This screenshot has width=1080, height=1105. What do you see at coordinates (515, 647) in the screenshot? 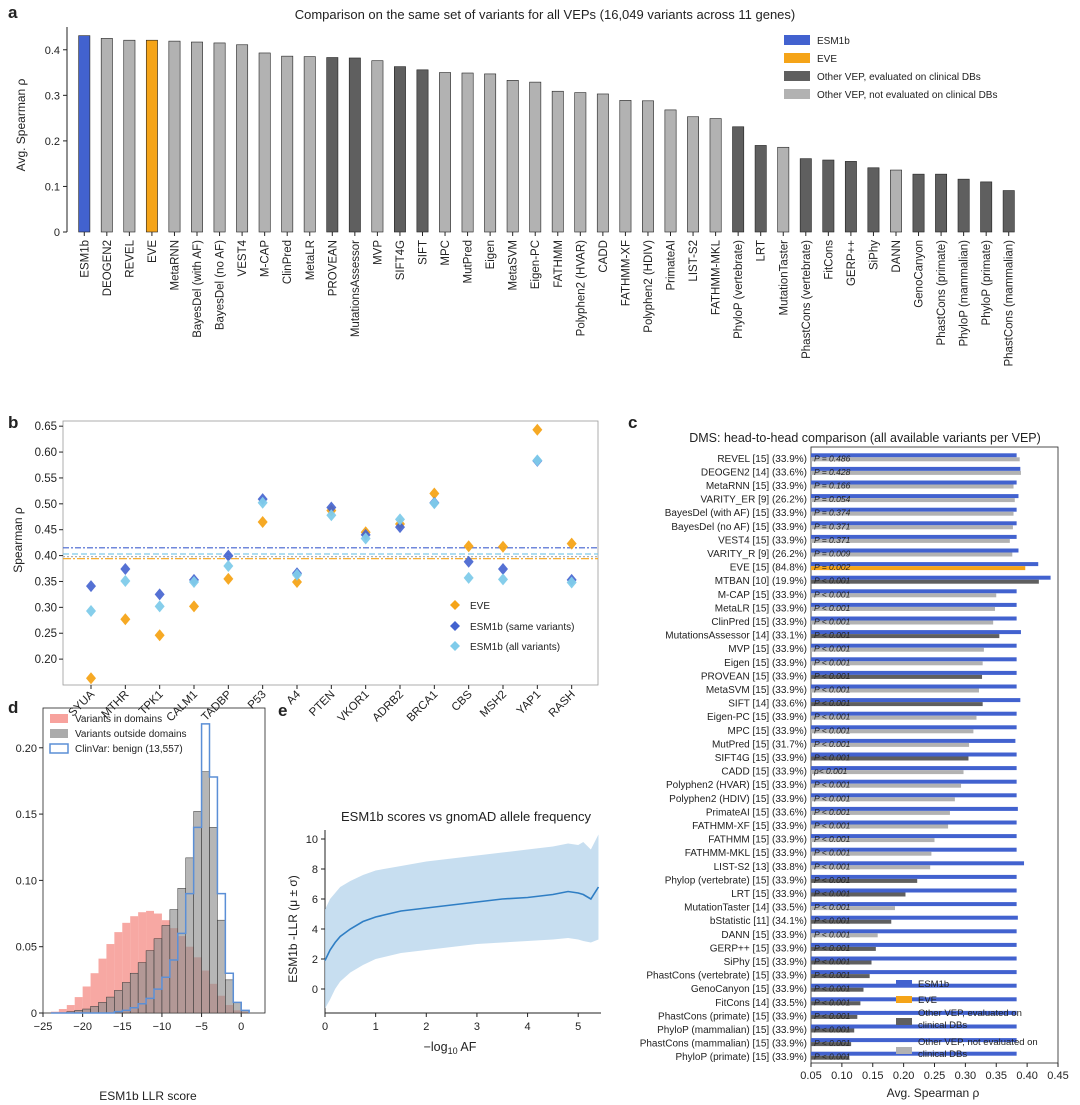
I see `legend-label-esm1b-all: ESM1b (all variants)` at bounding box center [515, 647].